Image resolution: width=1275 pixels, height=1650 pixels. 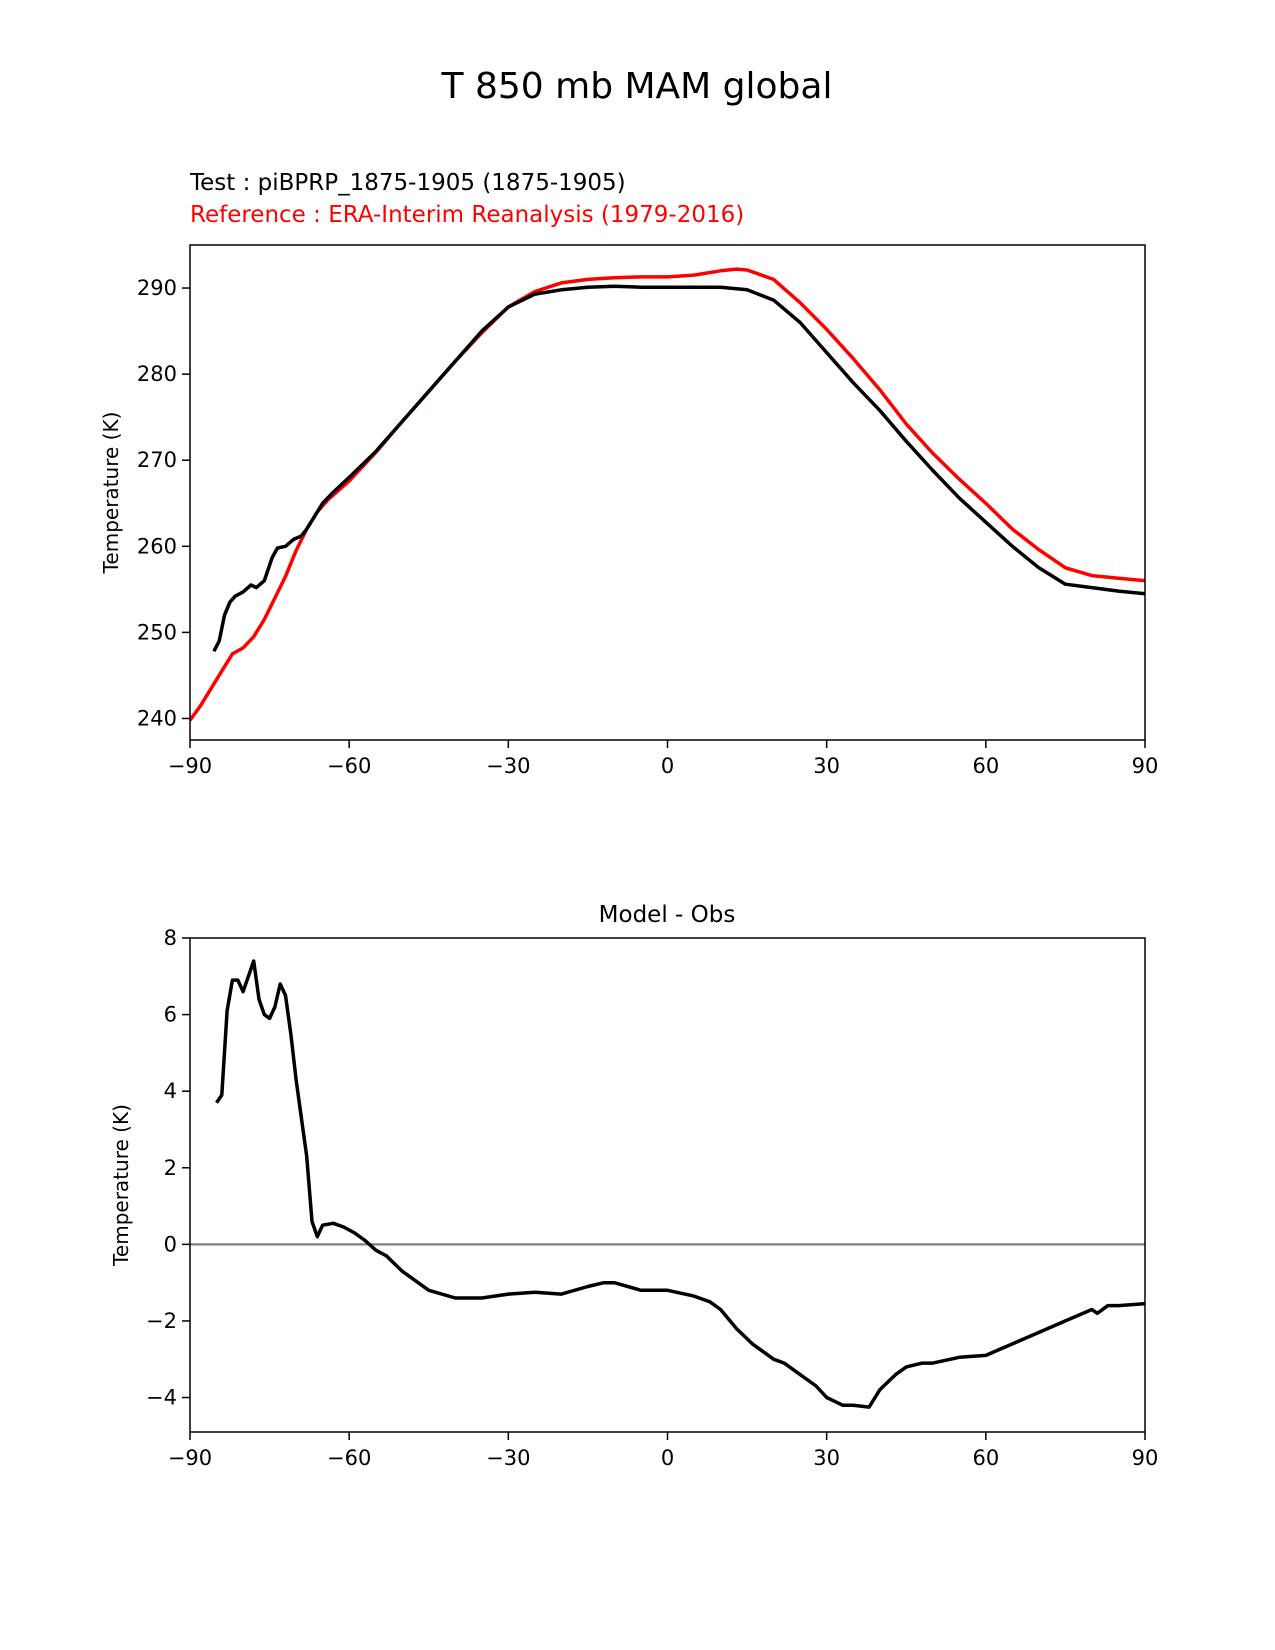 I want to click on bottom-xtick-label: −60, so click(x=349, y=1458).